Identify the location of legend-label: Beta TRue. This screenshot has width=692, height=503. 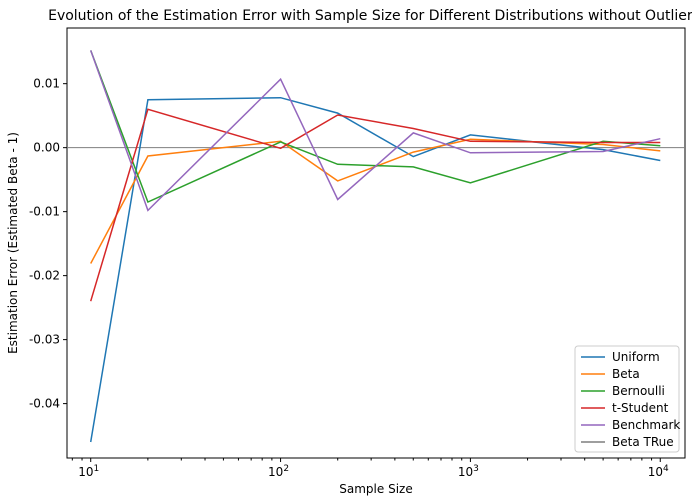
(643, 442).